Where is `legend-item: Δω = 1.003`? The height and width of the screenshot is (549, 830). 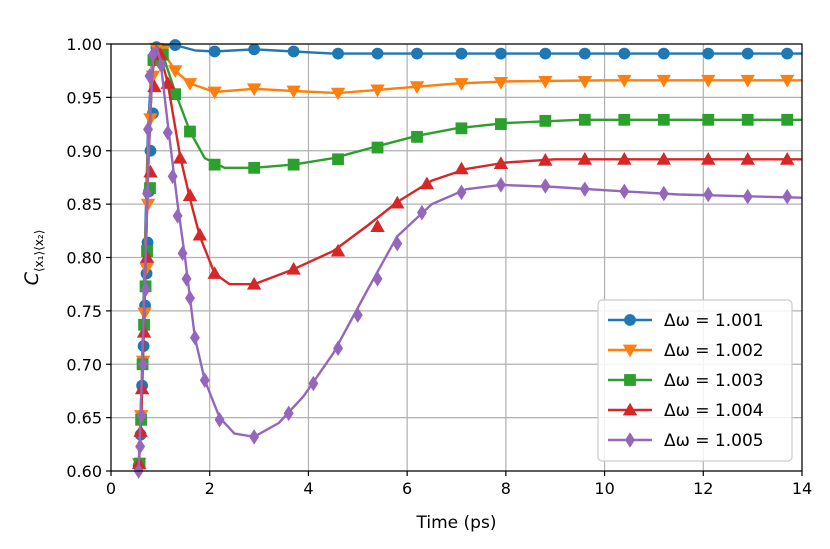 legend-item: Δω = 1.003 is located at coordinates (686, 381).